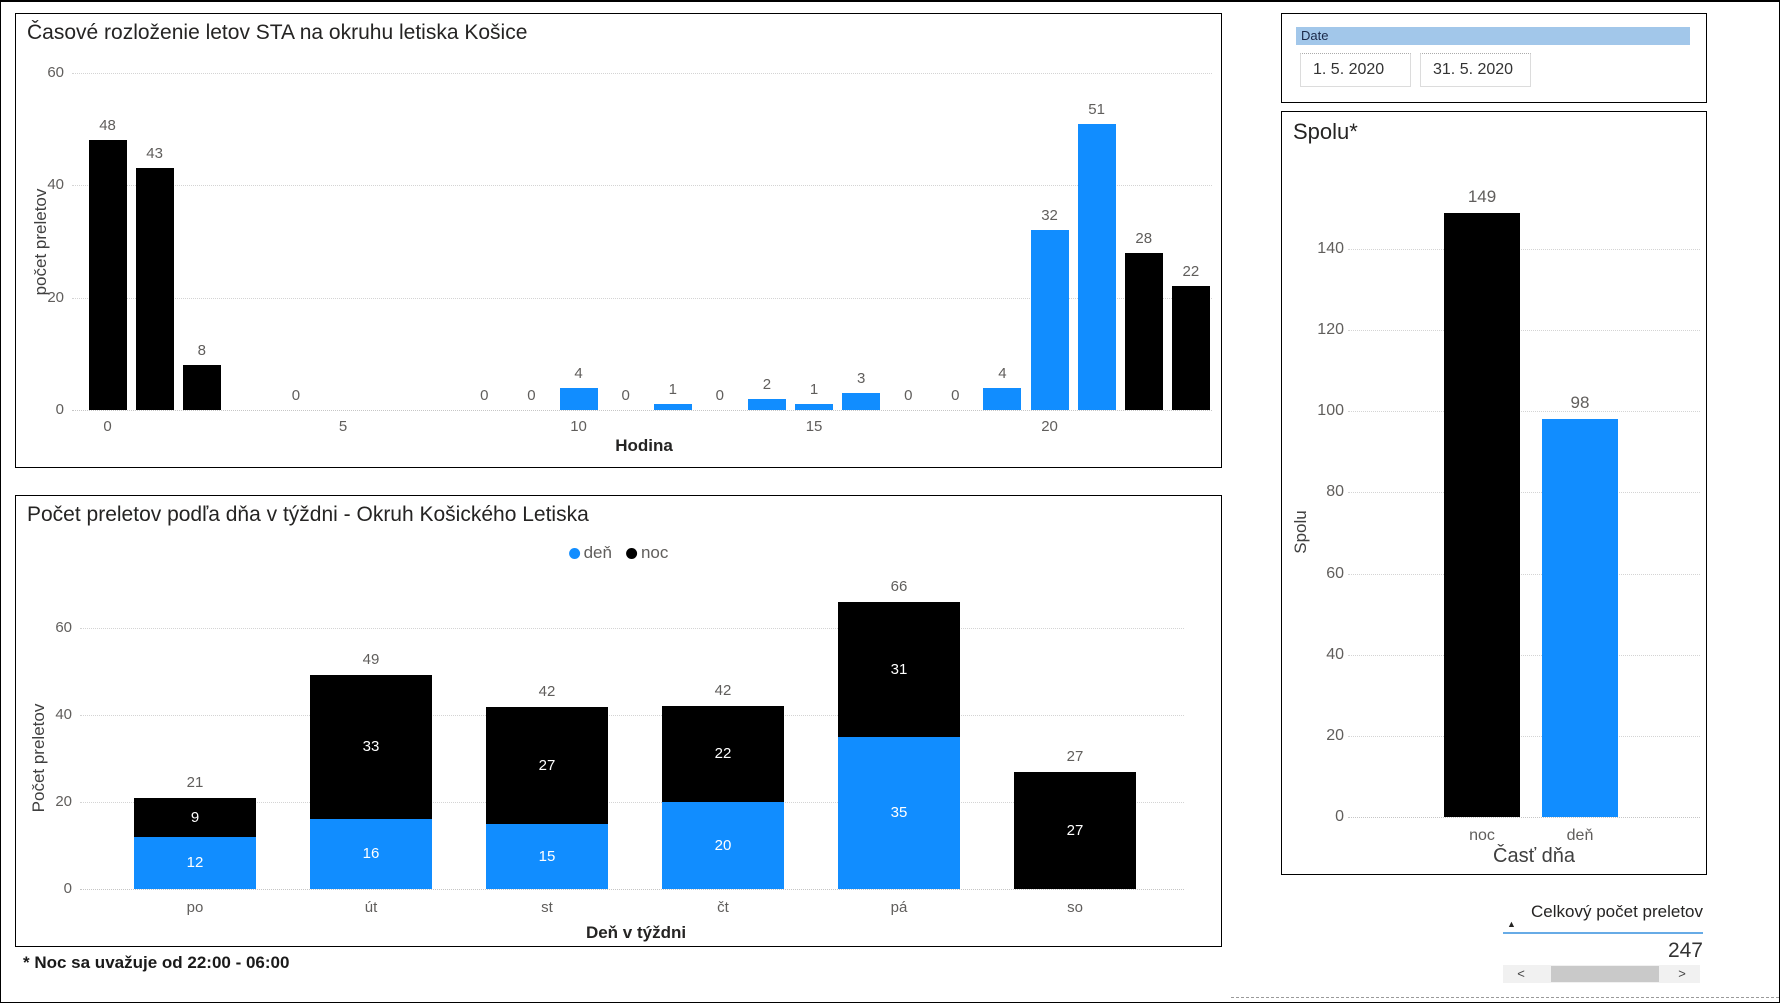 This screenshot has height=1003, width=1780. I want to click on total-x-axis-title: Časť dňa, so click(1534, 856).